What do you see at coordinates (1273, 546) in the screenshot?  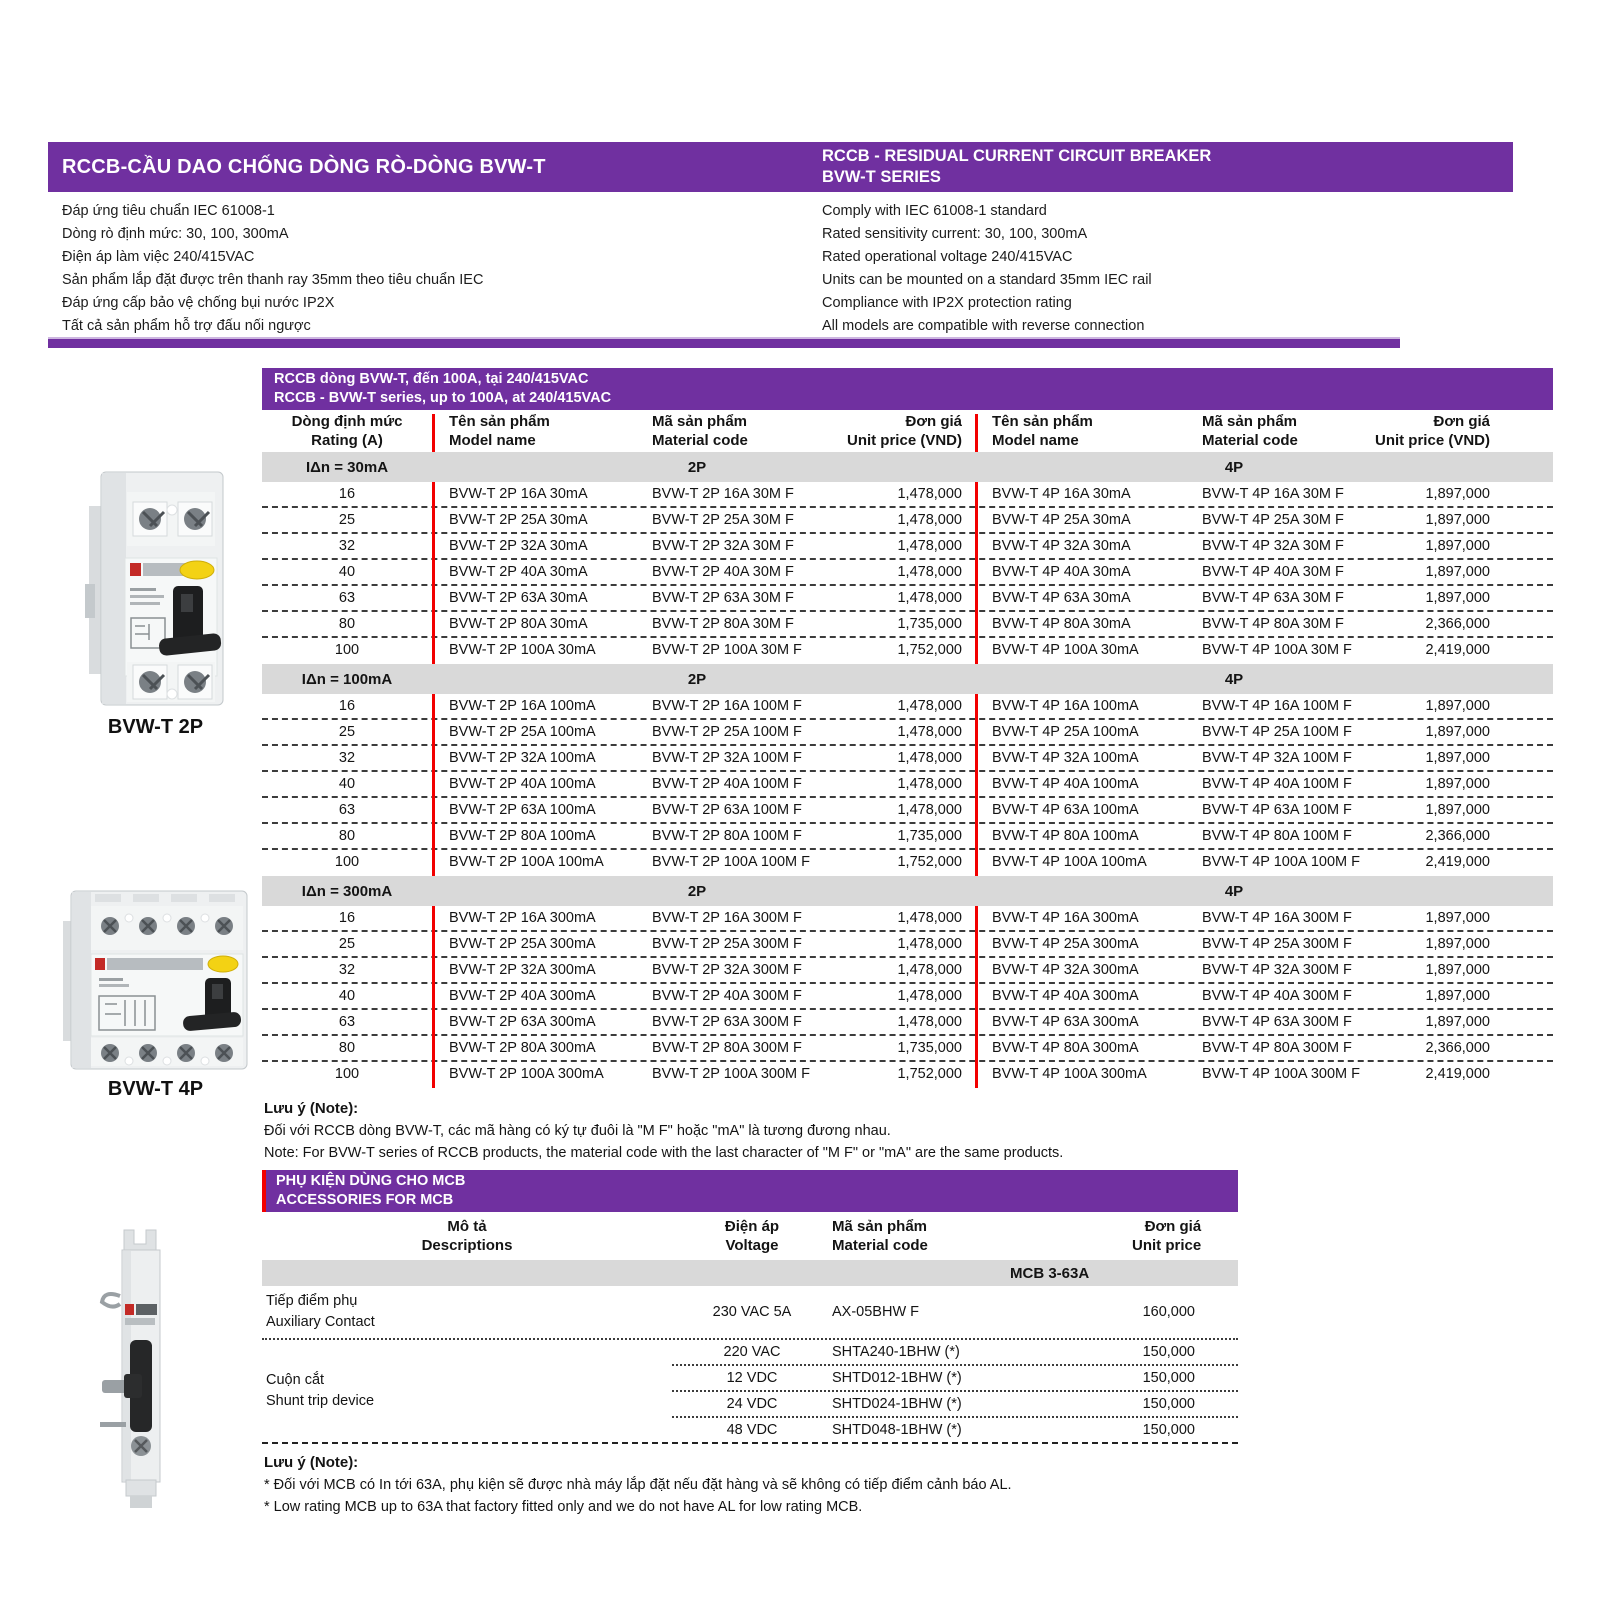 I see `cell-code-4p: BVW-T 4P 32A 30M F` at bounding box center [1273, 546].